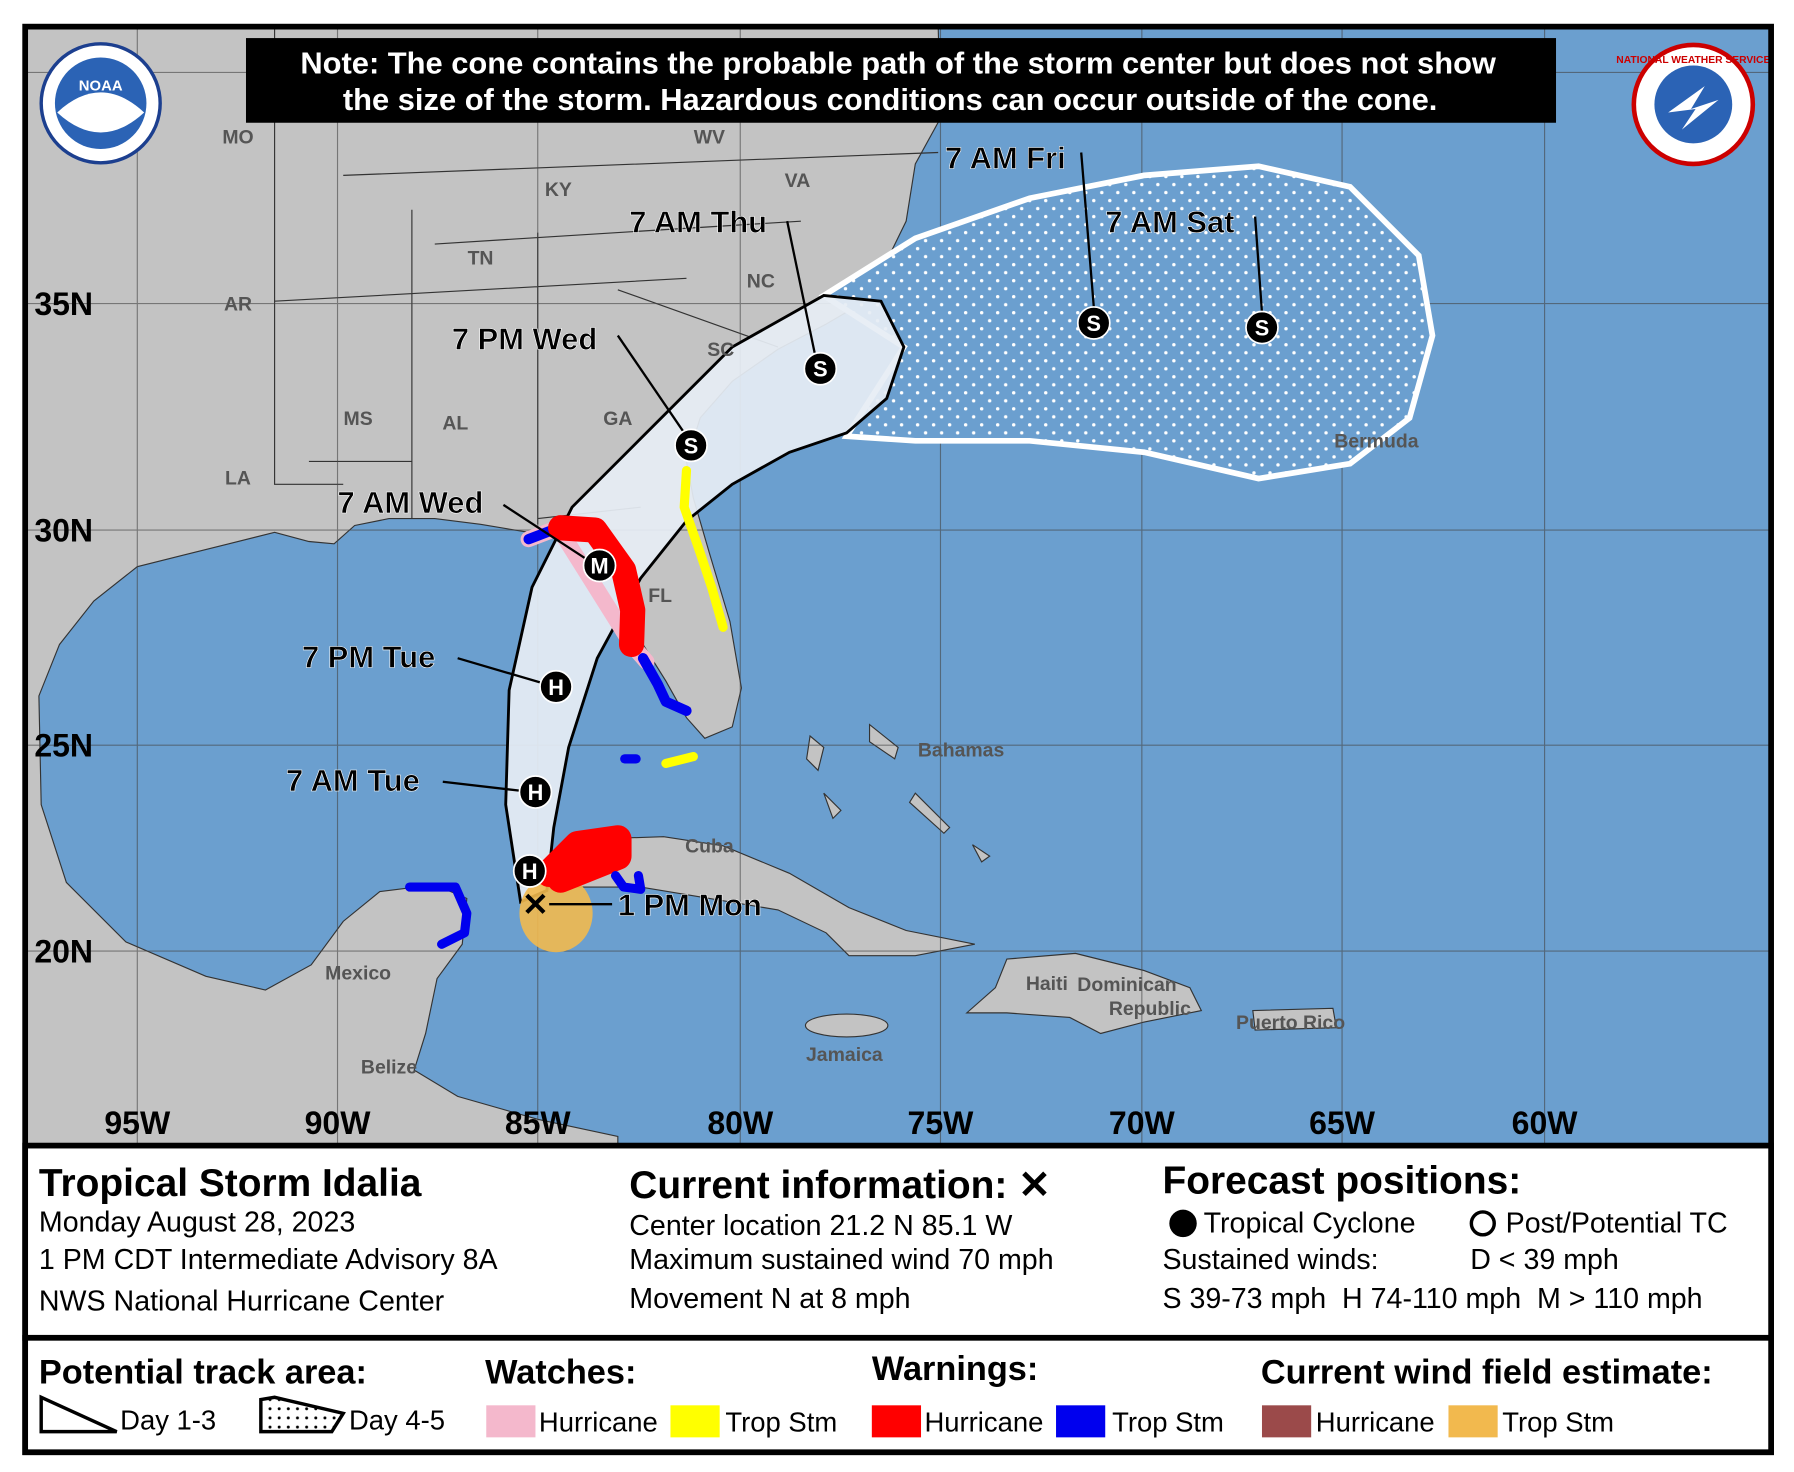 The width and height of the screenshot is (1794, 1472). Describe the element at coordinates (955, 1369) in the screenshot. I see `warnings-title: Warnings:` at that location.